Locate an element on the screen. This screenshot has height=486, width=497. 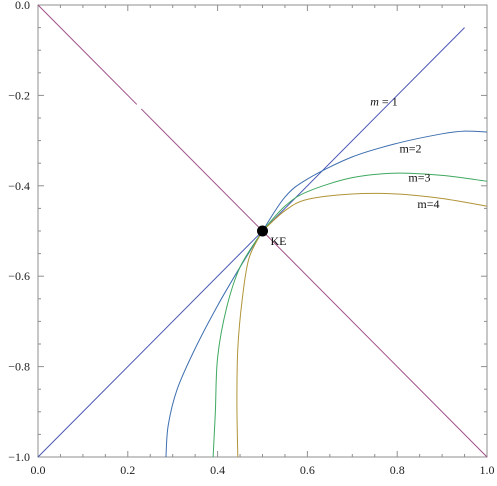
y-tick-label: −0.2 is located at coordinates (19, 95).